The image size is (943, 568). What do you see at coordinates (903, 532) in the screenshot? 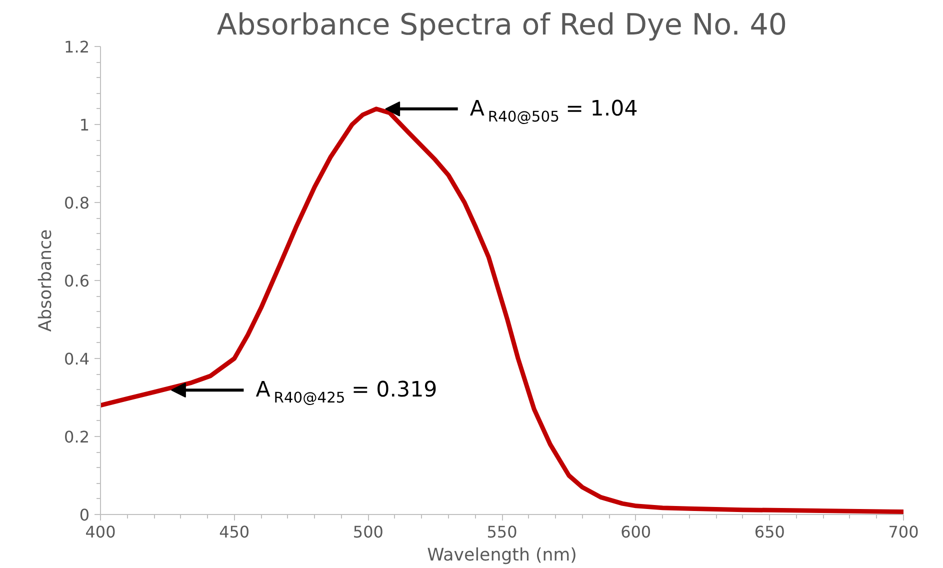
I see `x-tick-label: 700` at bounding box center [903, 532].